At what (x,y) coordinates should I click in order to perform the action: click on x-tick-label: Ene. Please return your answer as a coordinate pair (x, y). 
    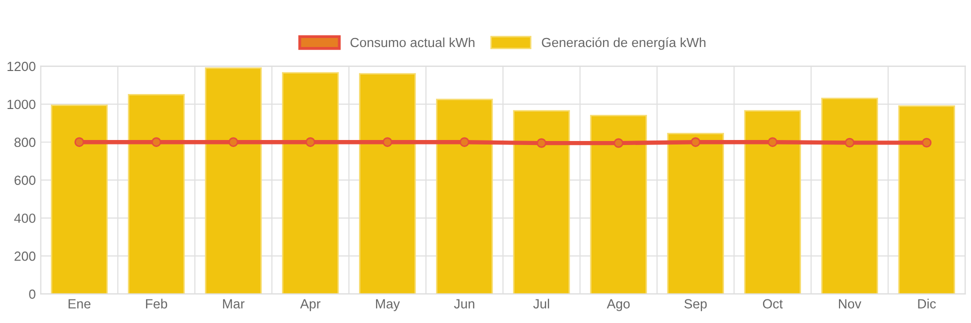
    Looking at the image, I should click on (79, 303).